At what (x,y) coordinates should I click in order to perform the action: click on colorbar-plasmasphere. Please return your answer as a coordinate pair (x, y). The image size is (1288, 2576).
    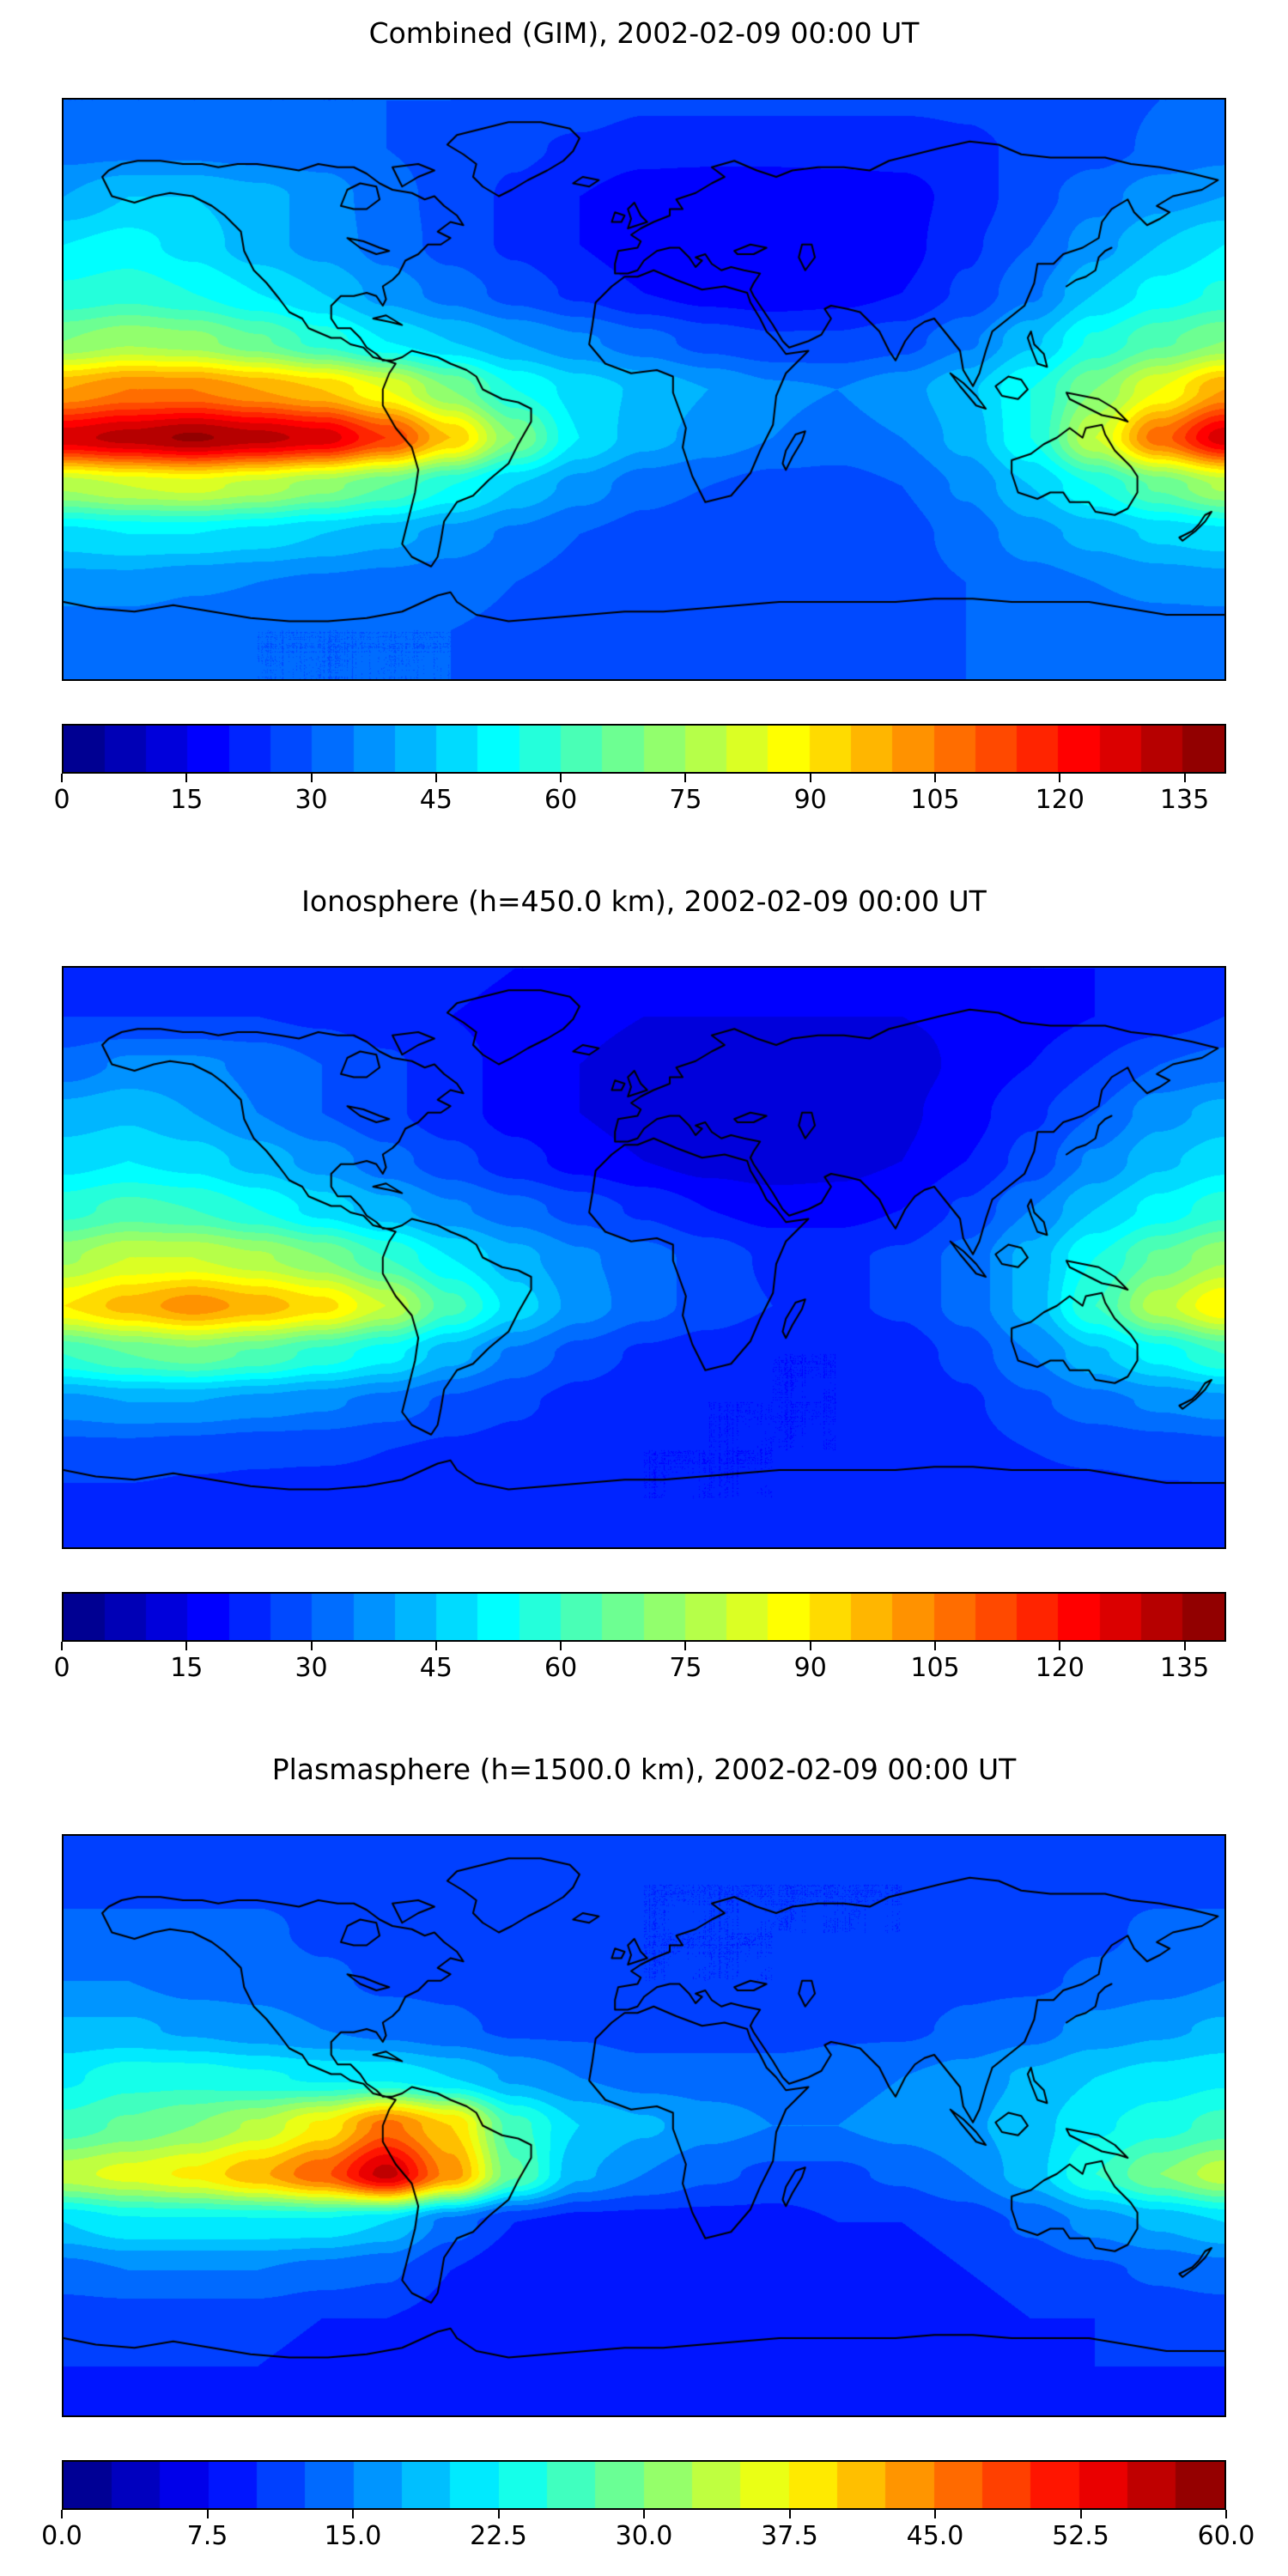
    Looking at the image, I should click on (644, 2485).